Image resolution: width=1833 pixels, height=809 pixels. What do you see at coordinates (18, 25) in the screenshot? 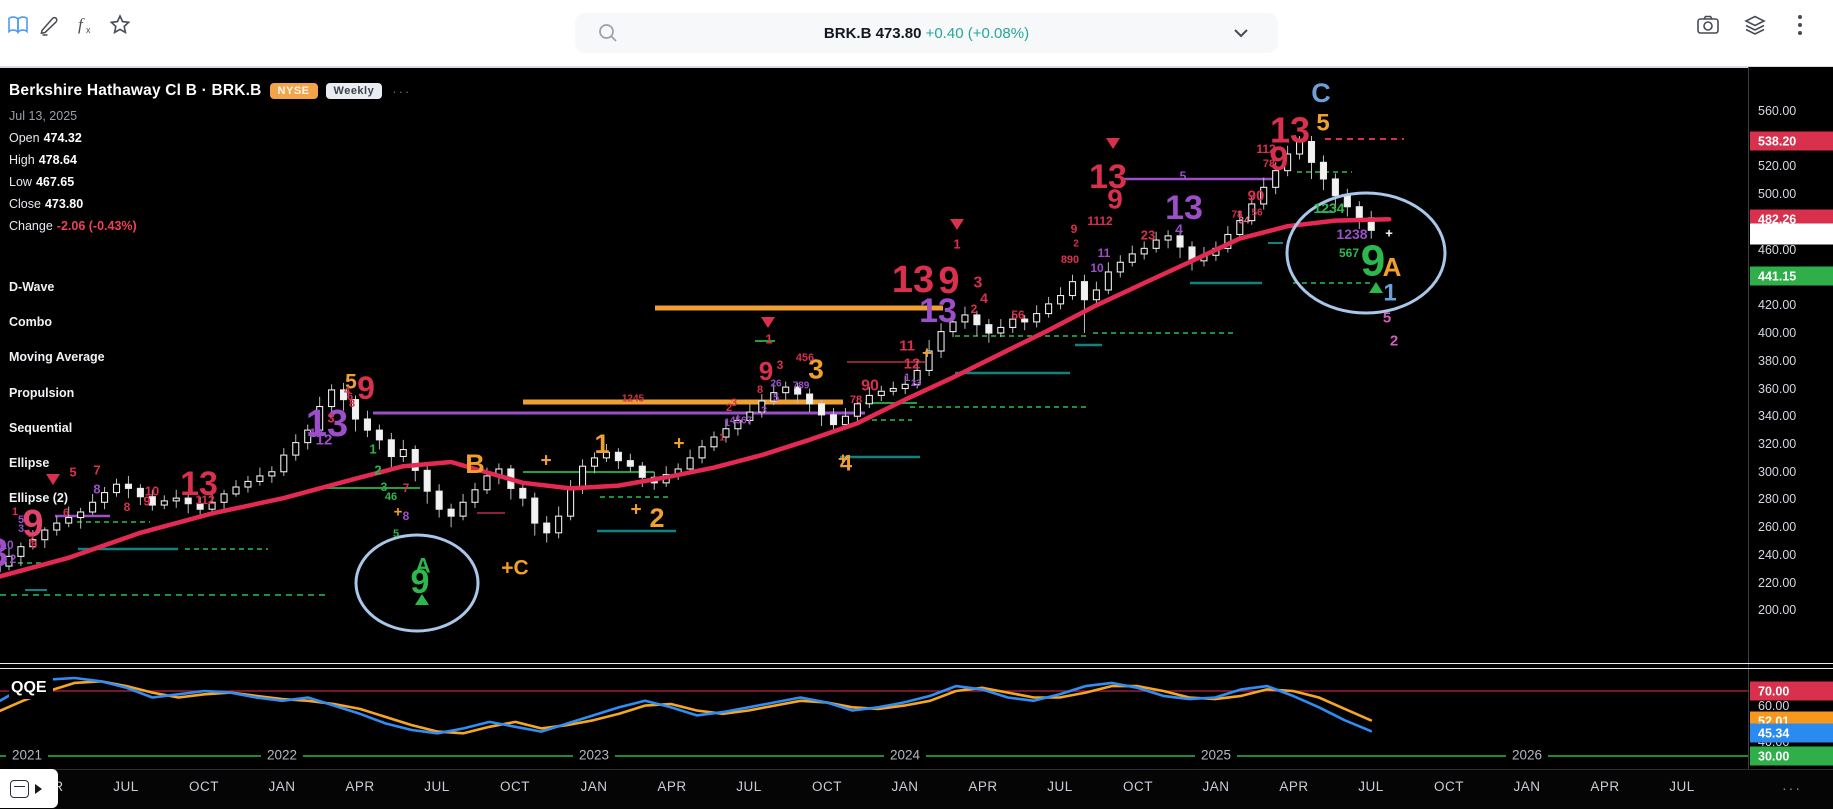
I see `watchlist-book-icon` at bounding box center [18, 25].